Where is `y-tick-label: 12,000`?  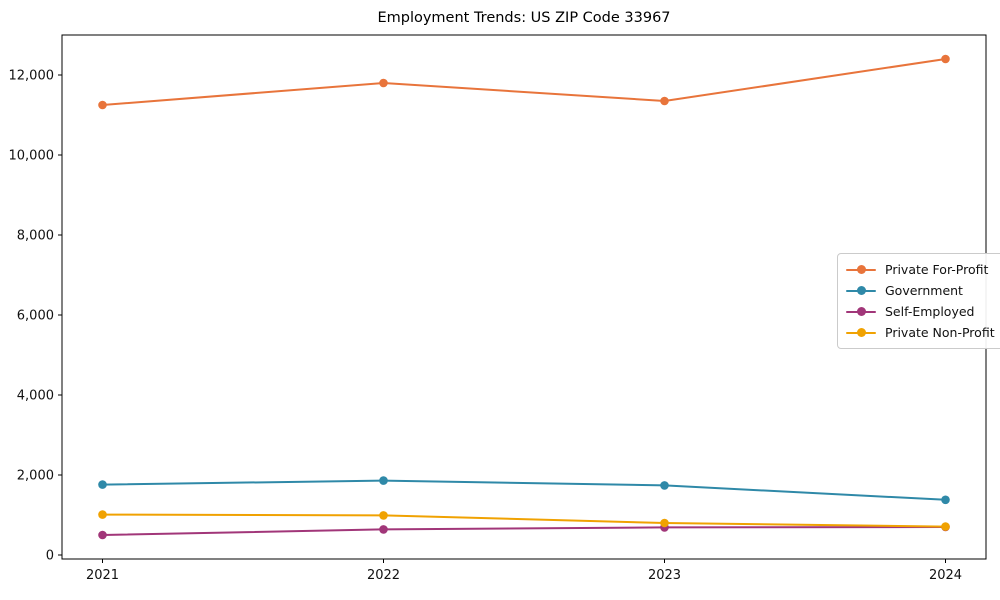
y-tick-label: 12,000 is located at coordinates (32, 76).